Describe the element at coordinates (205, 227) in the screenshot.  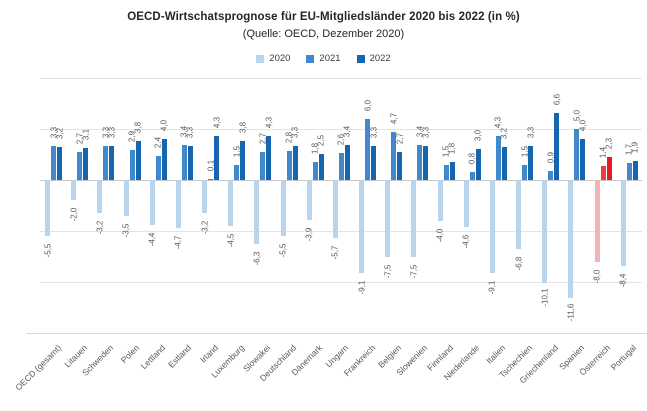
I see `value-label: -3,2` at that location.